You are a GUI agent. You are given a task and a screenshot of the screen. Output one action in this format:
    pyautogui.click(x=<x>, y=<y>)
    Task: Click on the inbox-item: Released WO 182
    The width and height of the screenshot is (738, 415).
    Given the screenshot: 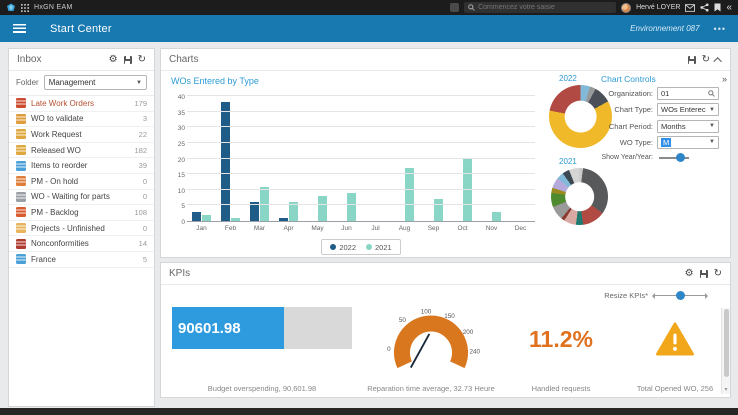 What is the action you would take?
    pyautogui.click(x=81, y=151)
    